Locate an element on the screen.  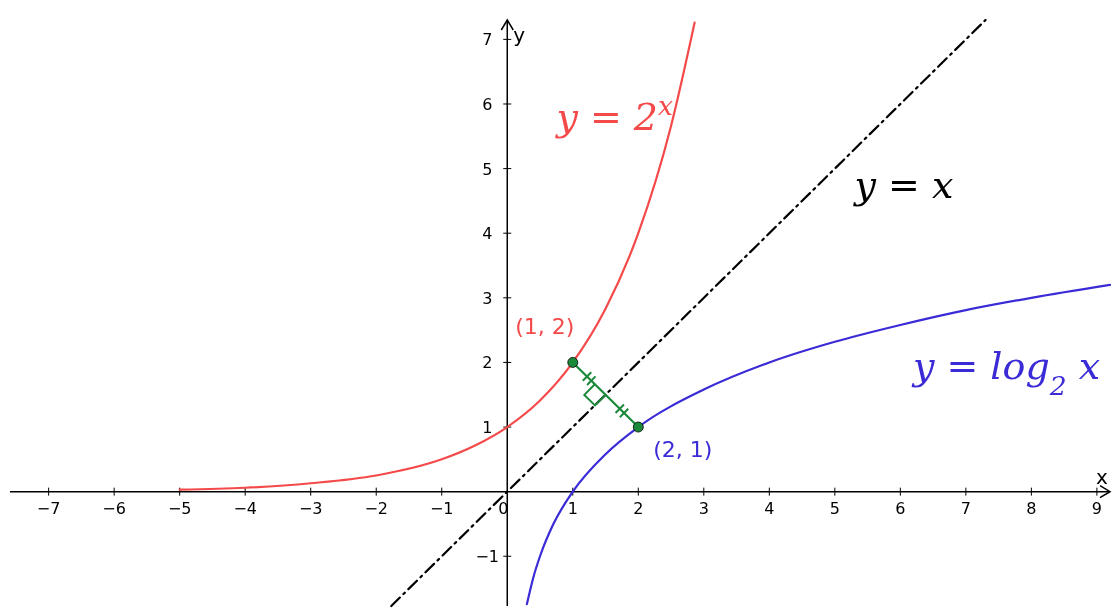
y-tick-label: 4 is located at coordinates (487, 234).